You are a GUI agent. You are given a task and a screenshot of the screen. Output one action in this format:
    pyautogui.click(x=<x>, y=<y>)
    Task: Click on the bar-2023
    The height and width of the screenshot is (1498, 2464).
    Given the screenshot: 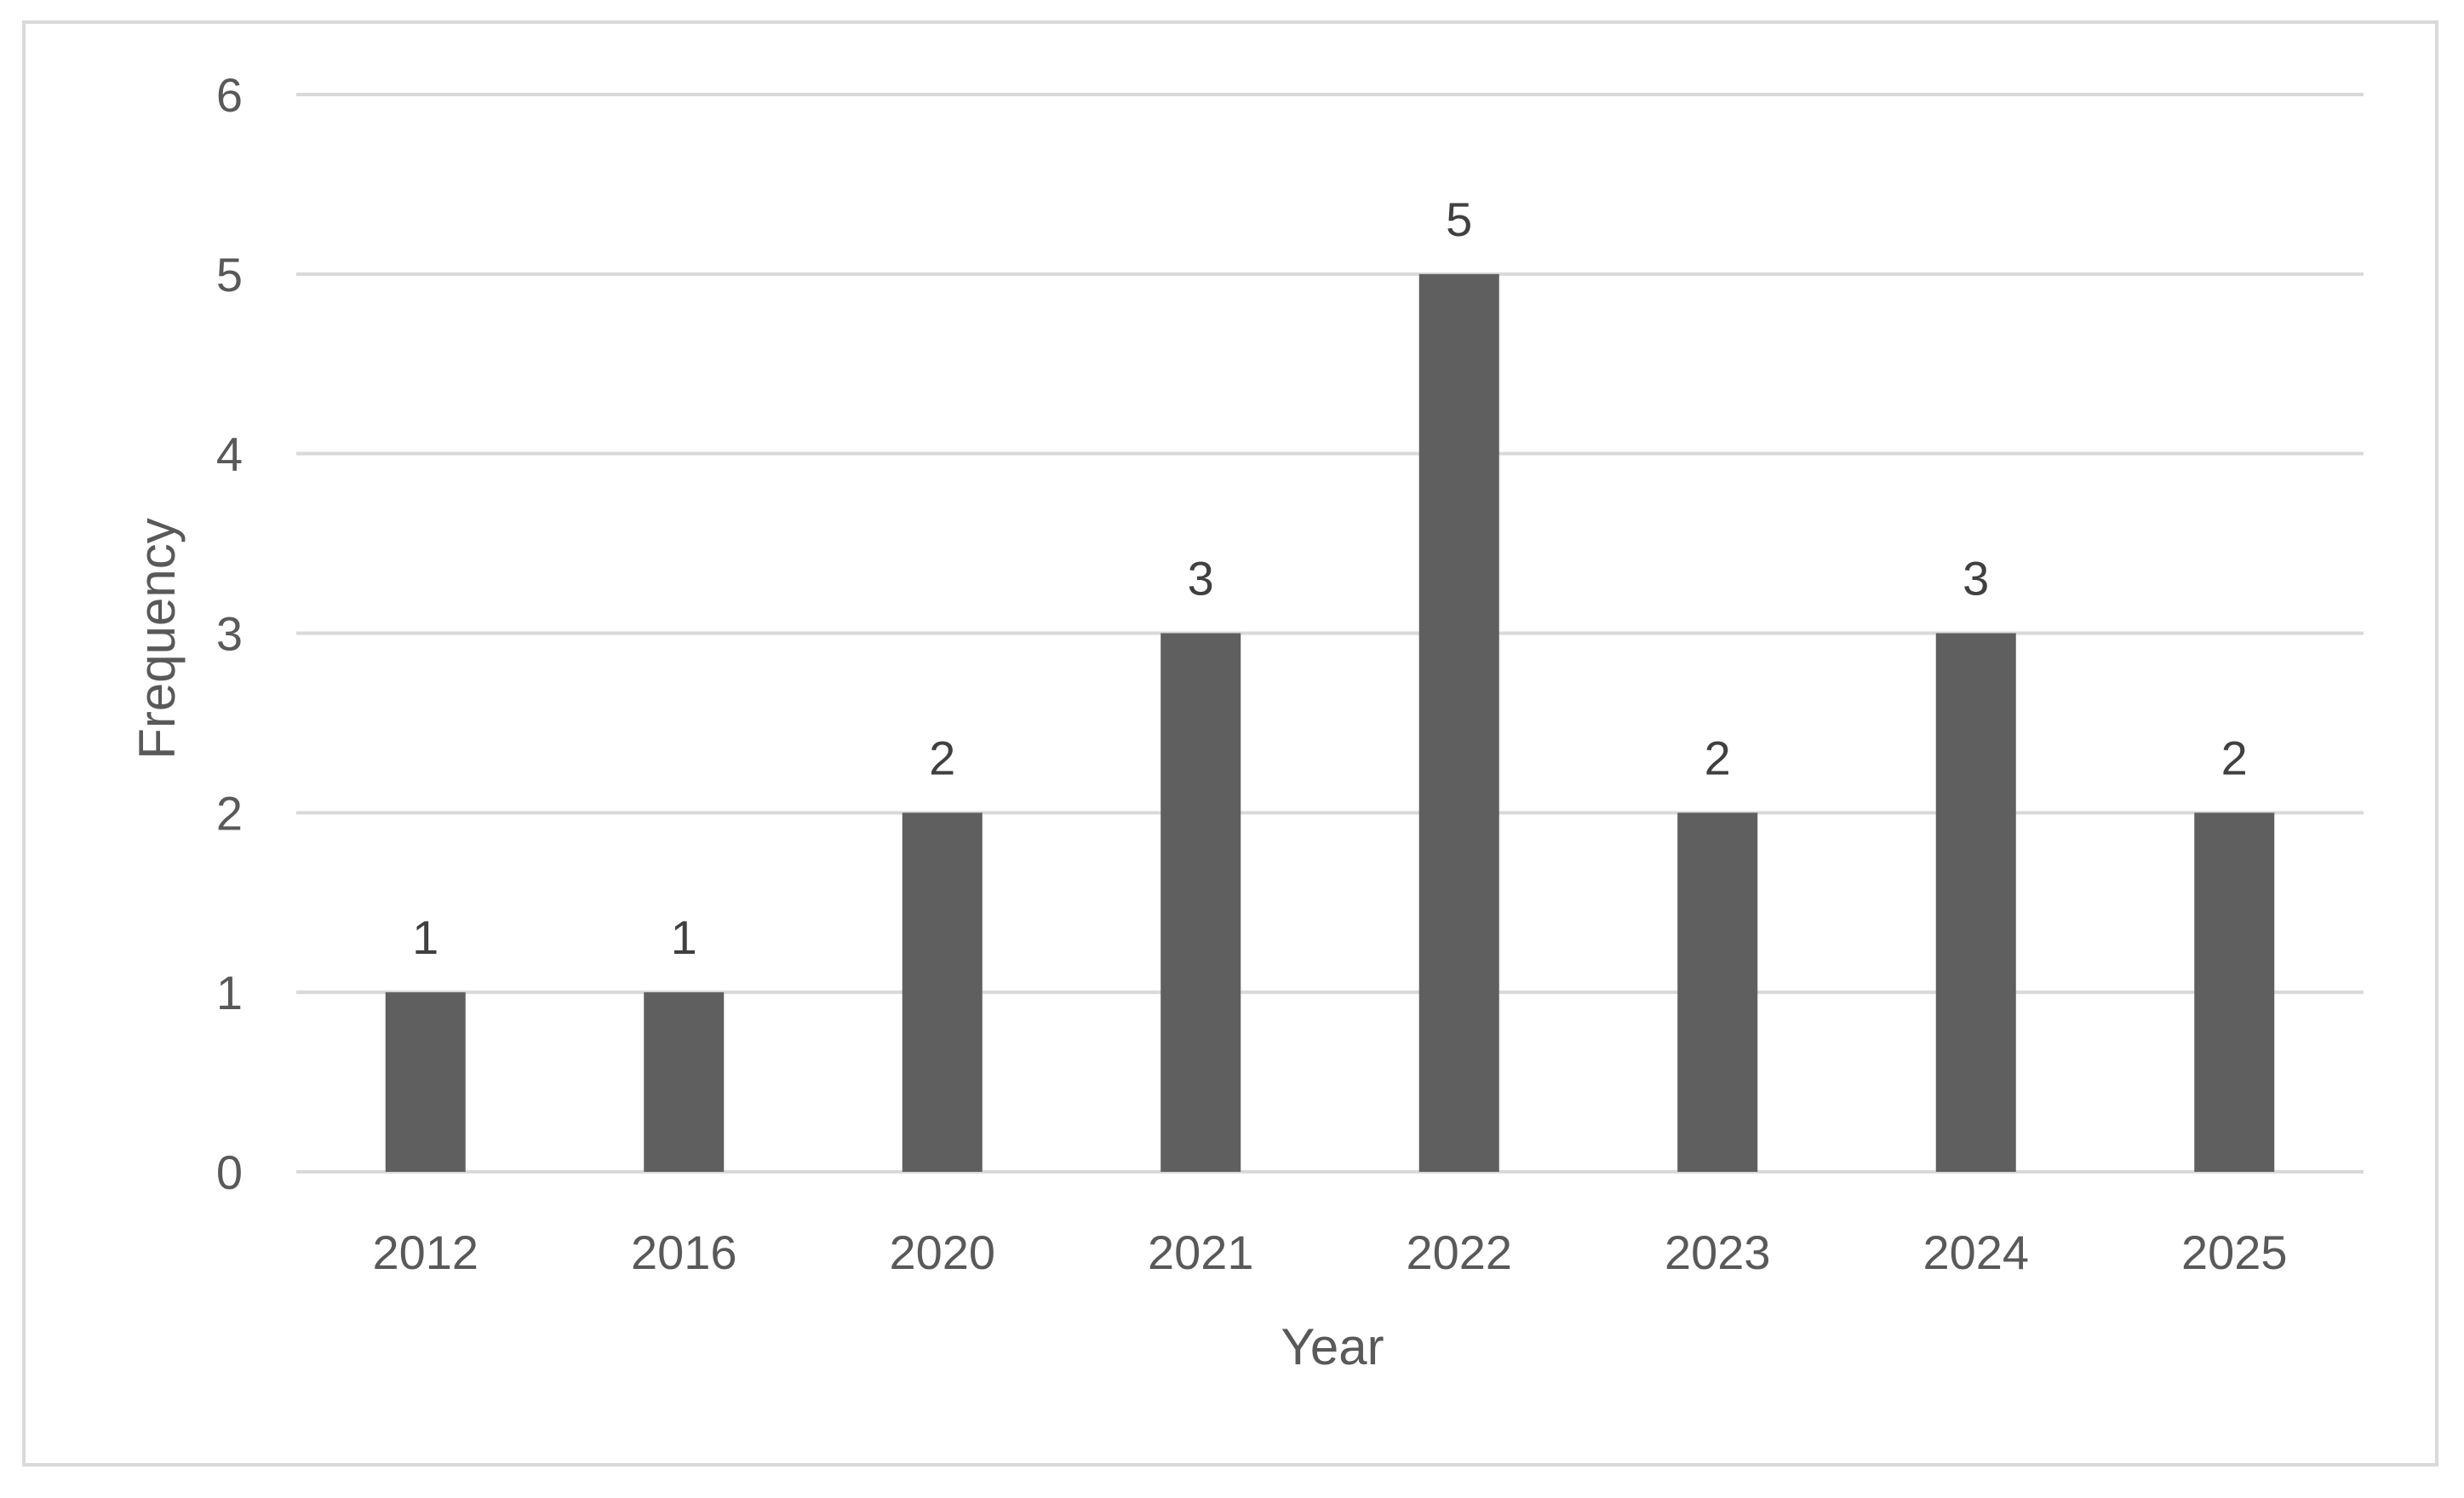 What is the action you would take?
    pyautogui.click(x=1718, y=992)
    